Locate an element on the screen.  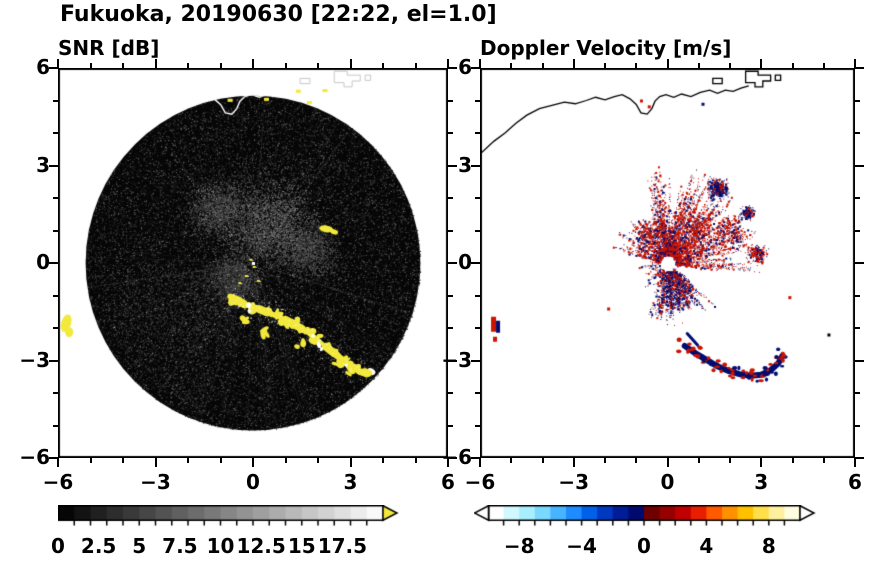
x-tick-label: 3 is located at coordinates (350, 482).